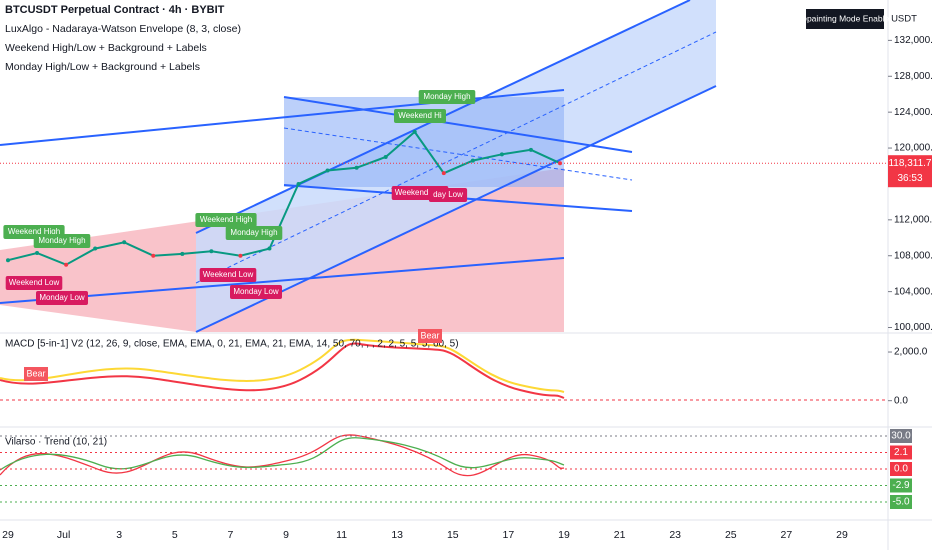 This screenshot has height=555, width=932. Describe the element at coordinates (564, 535) in the screenshot. I see `x-tick-label: 19` at that location.